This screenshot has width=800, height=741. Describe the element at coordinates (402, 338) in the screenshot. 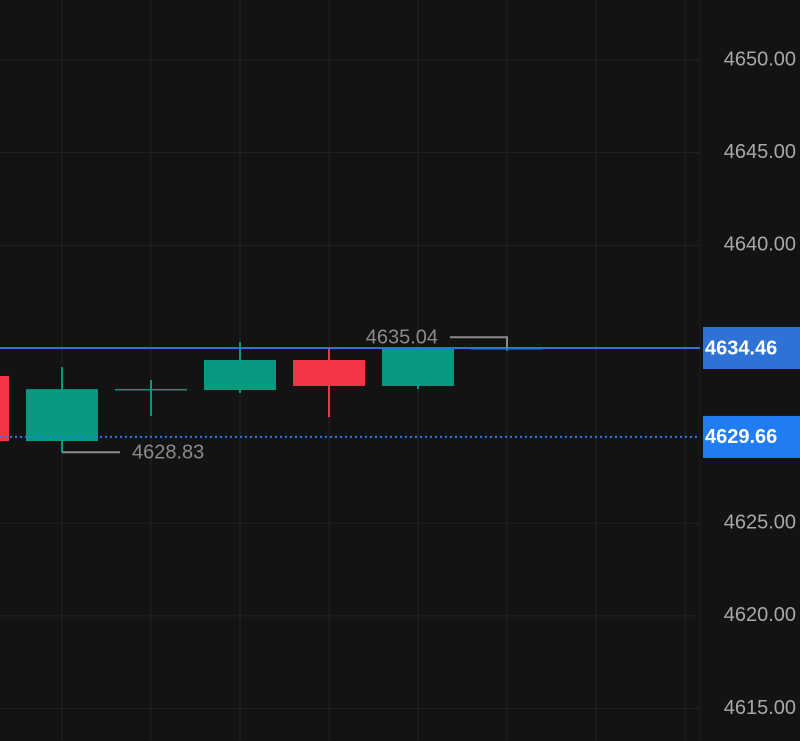

I see `high-marker-label: 4635.04` at that location.